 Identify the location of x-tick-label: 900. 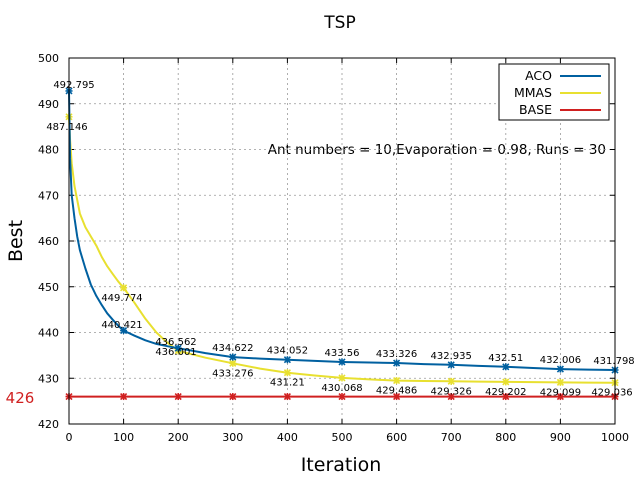
(560, 437).